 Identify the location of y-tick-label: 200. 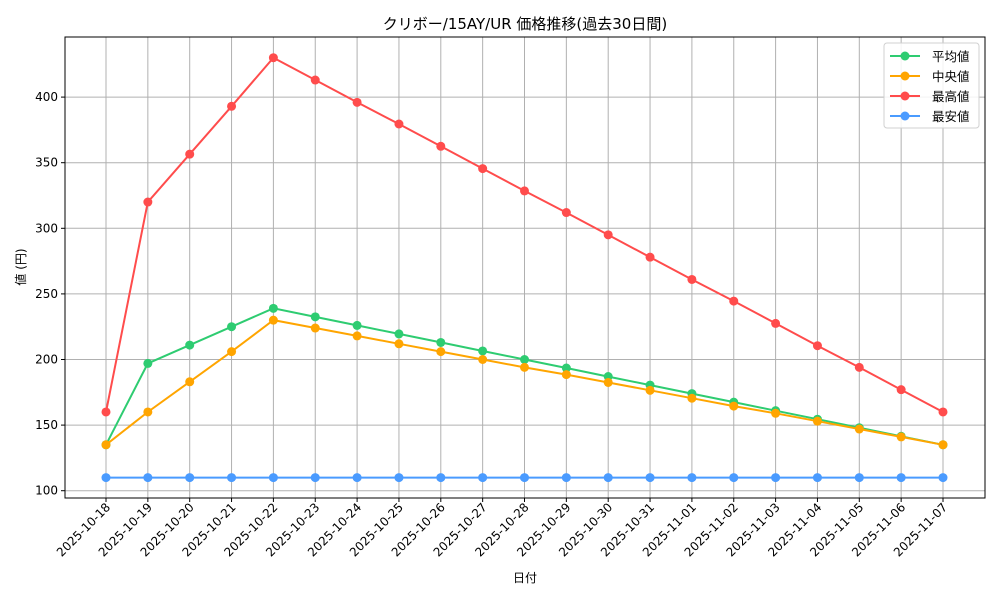
(46, 360).